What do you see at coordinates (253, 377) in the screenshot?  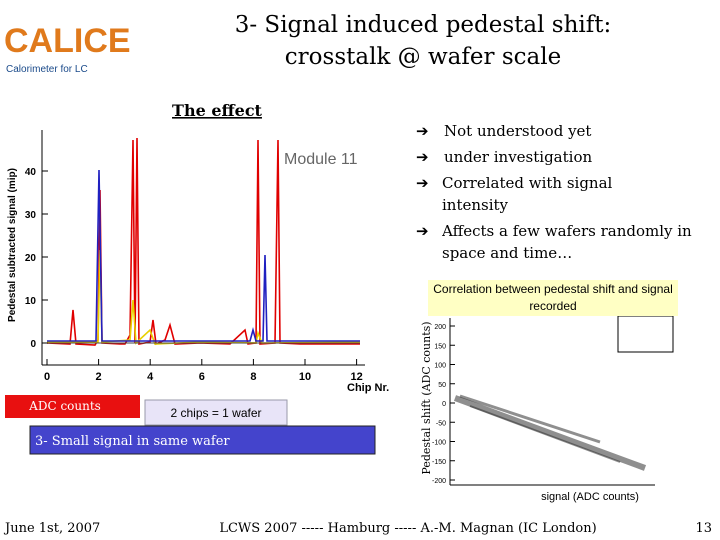 I see `x-tick-label: 8` at bounding box center [253, 377].